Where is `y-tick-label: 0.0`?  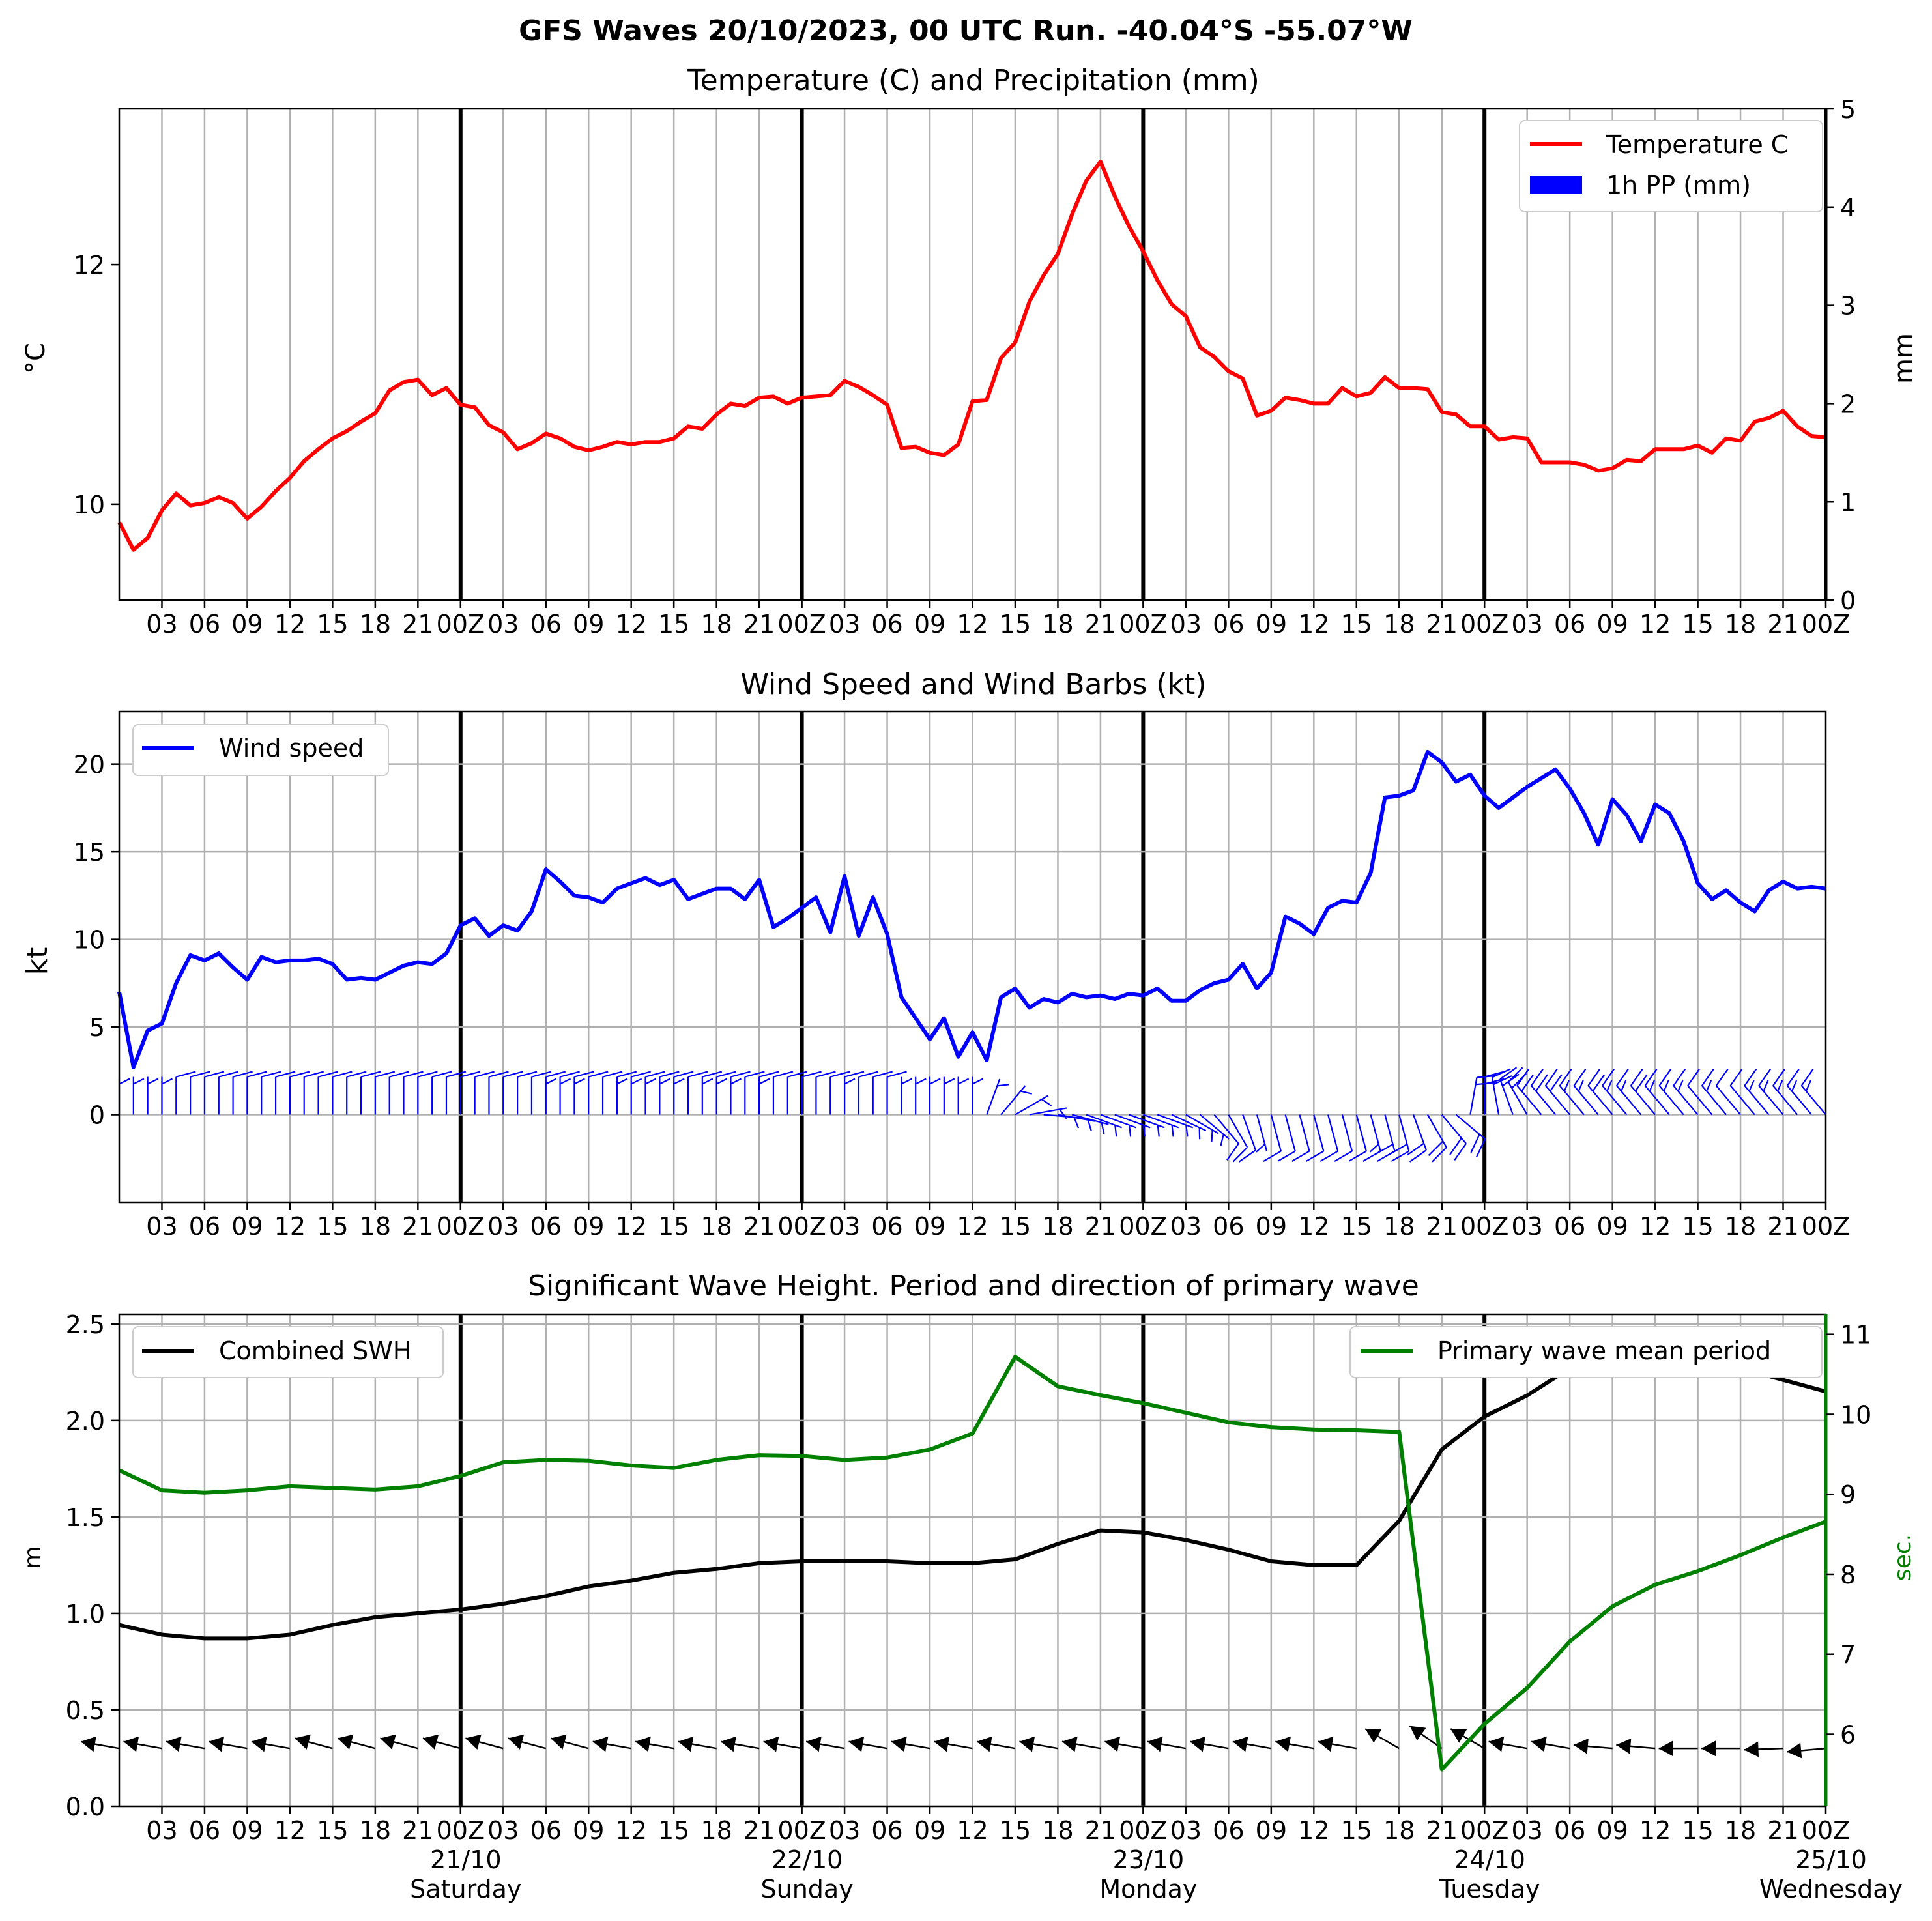 y-tick-label: 0.0 is located at coordinates (85, 1807).